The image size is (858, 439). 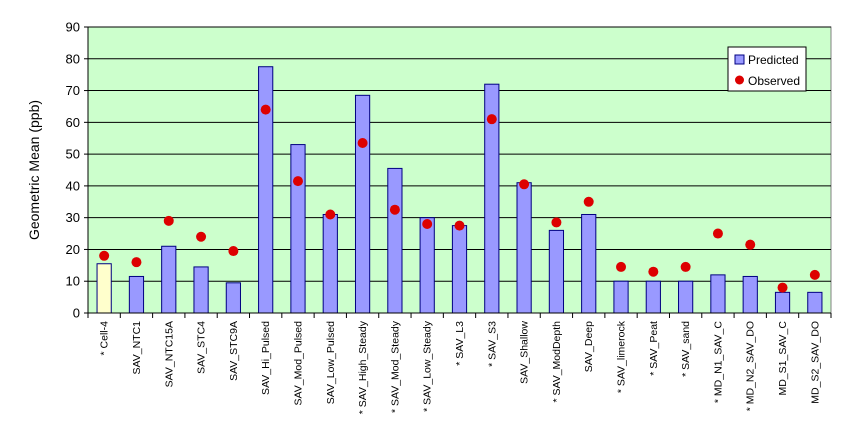 I want to click on y-axis-label: Geometric Mean (ppb), so click(x=34, y=170).